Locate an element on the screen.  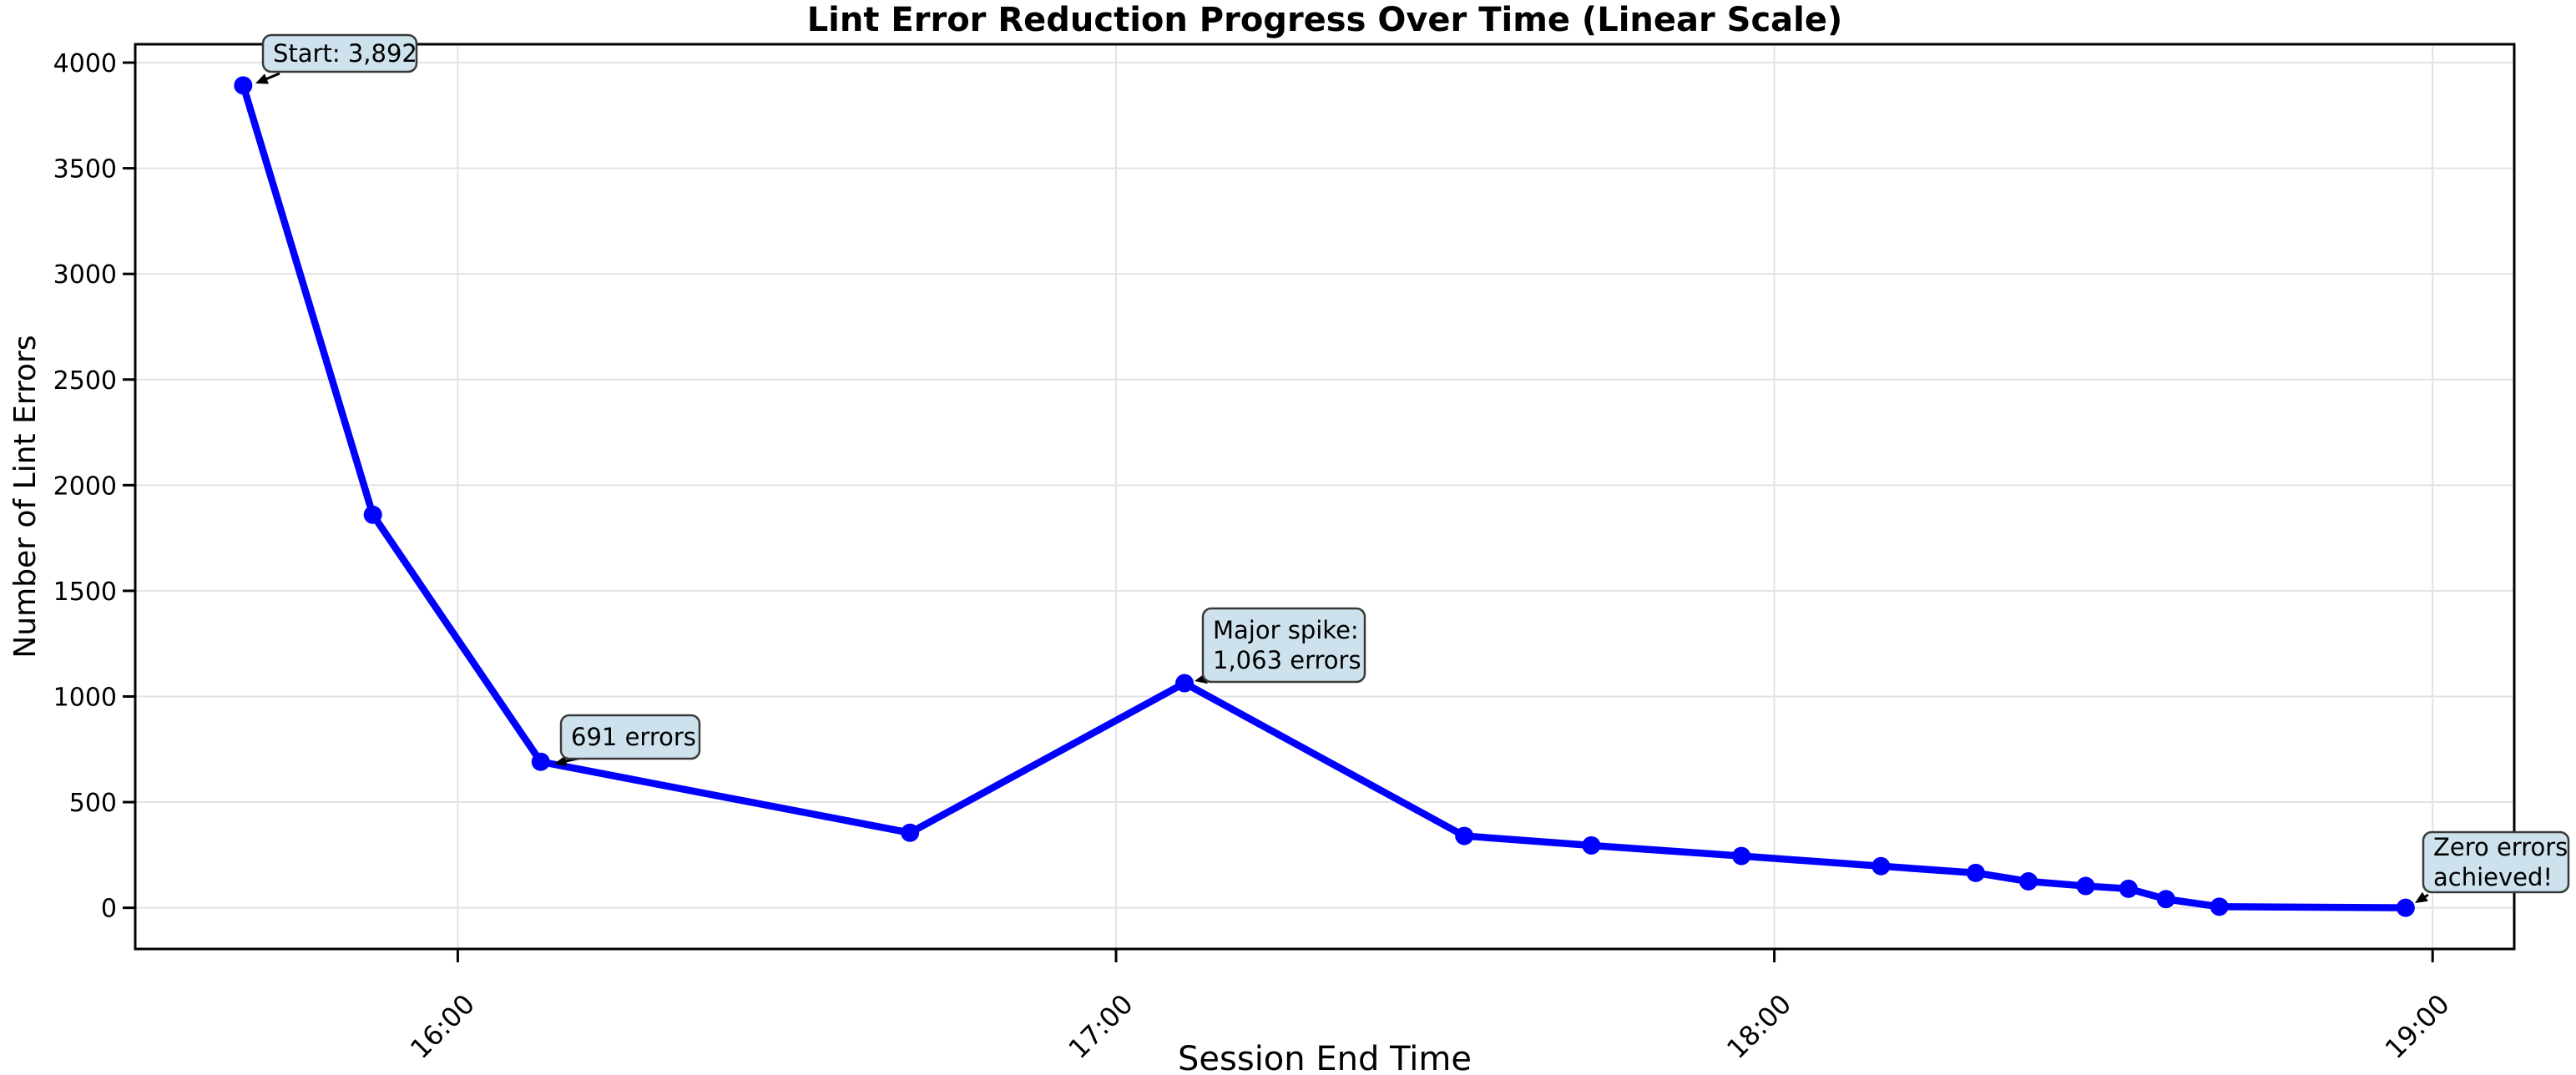
annotation-text-errors-691-line1: 691 errors is located at coordinates (633, 737).